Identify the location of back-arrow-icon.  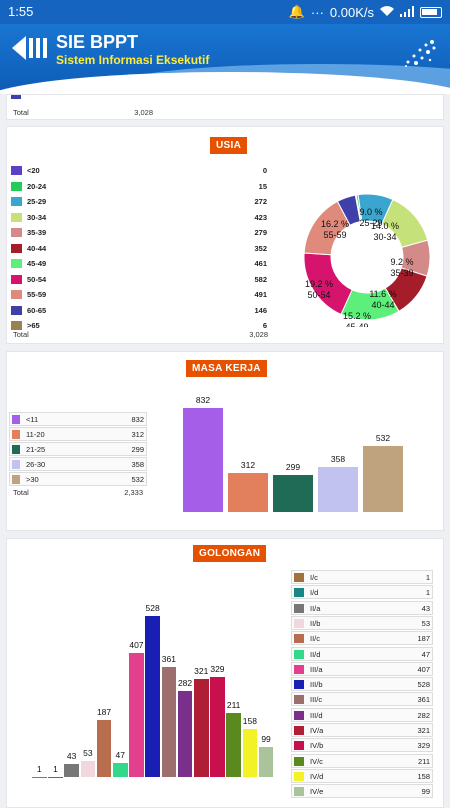
(30, 48).